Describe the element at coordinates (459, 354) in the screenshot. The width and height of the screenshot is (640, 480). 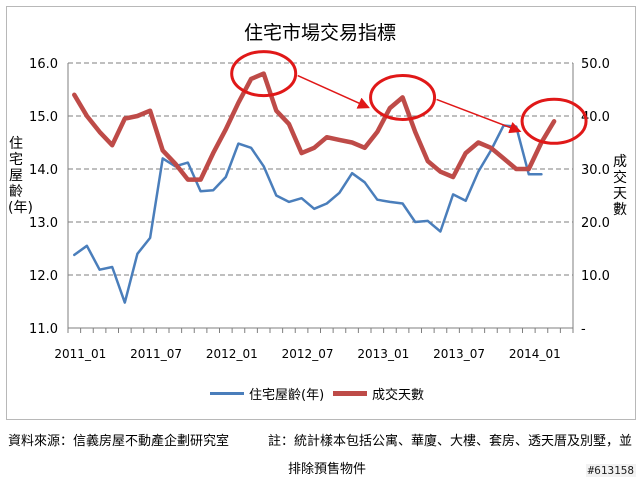
I see `x-tick-label: 2013_07` at that location.